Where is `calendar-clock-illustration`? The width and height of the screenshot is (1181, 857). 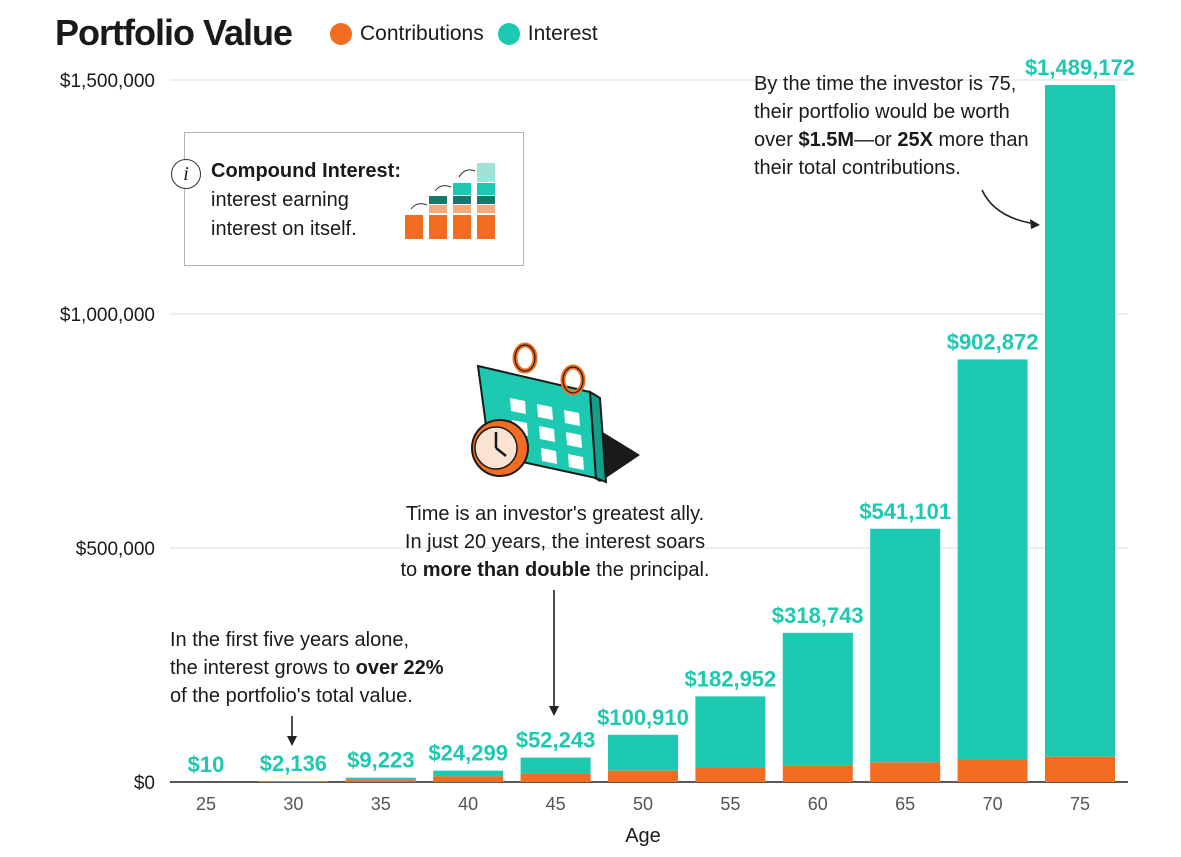
calendar-clock-illustration is located at coordinates (555, 413).